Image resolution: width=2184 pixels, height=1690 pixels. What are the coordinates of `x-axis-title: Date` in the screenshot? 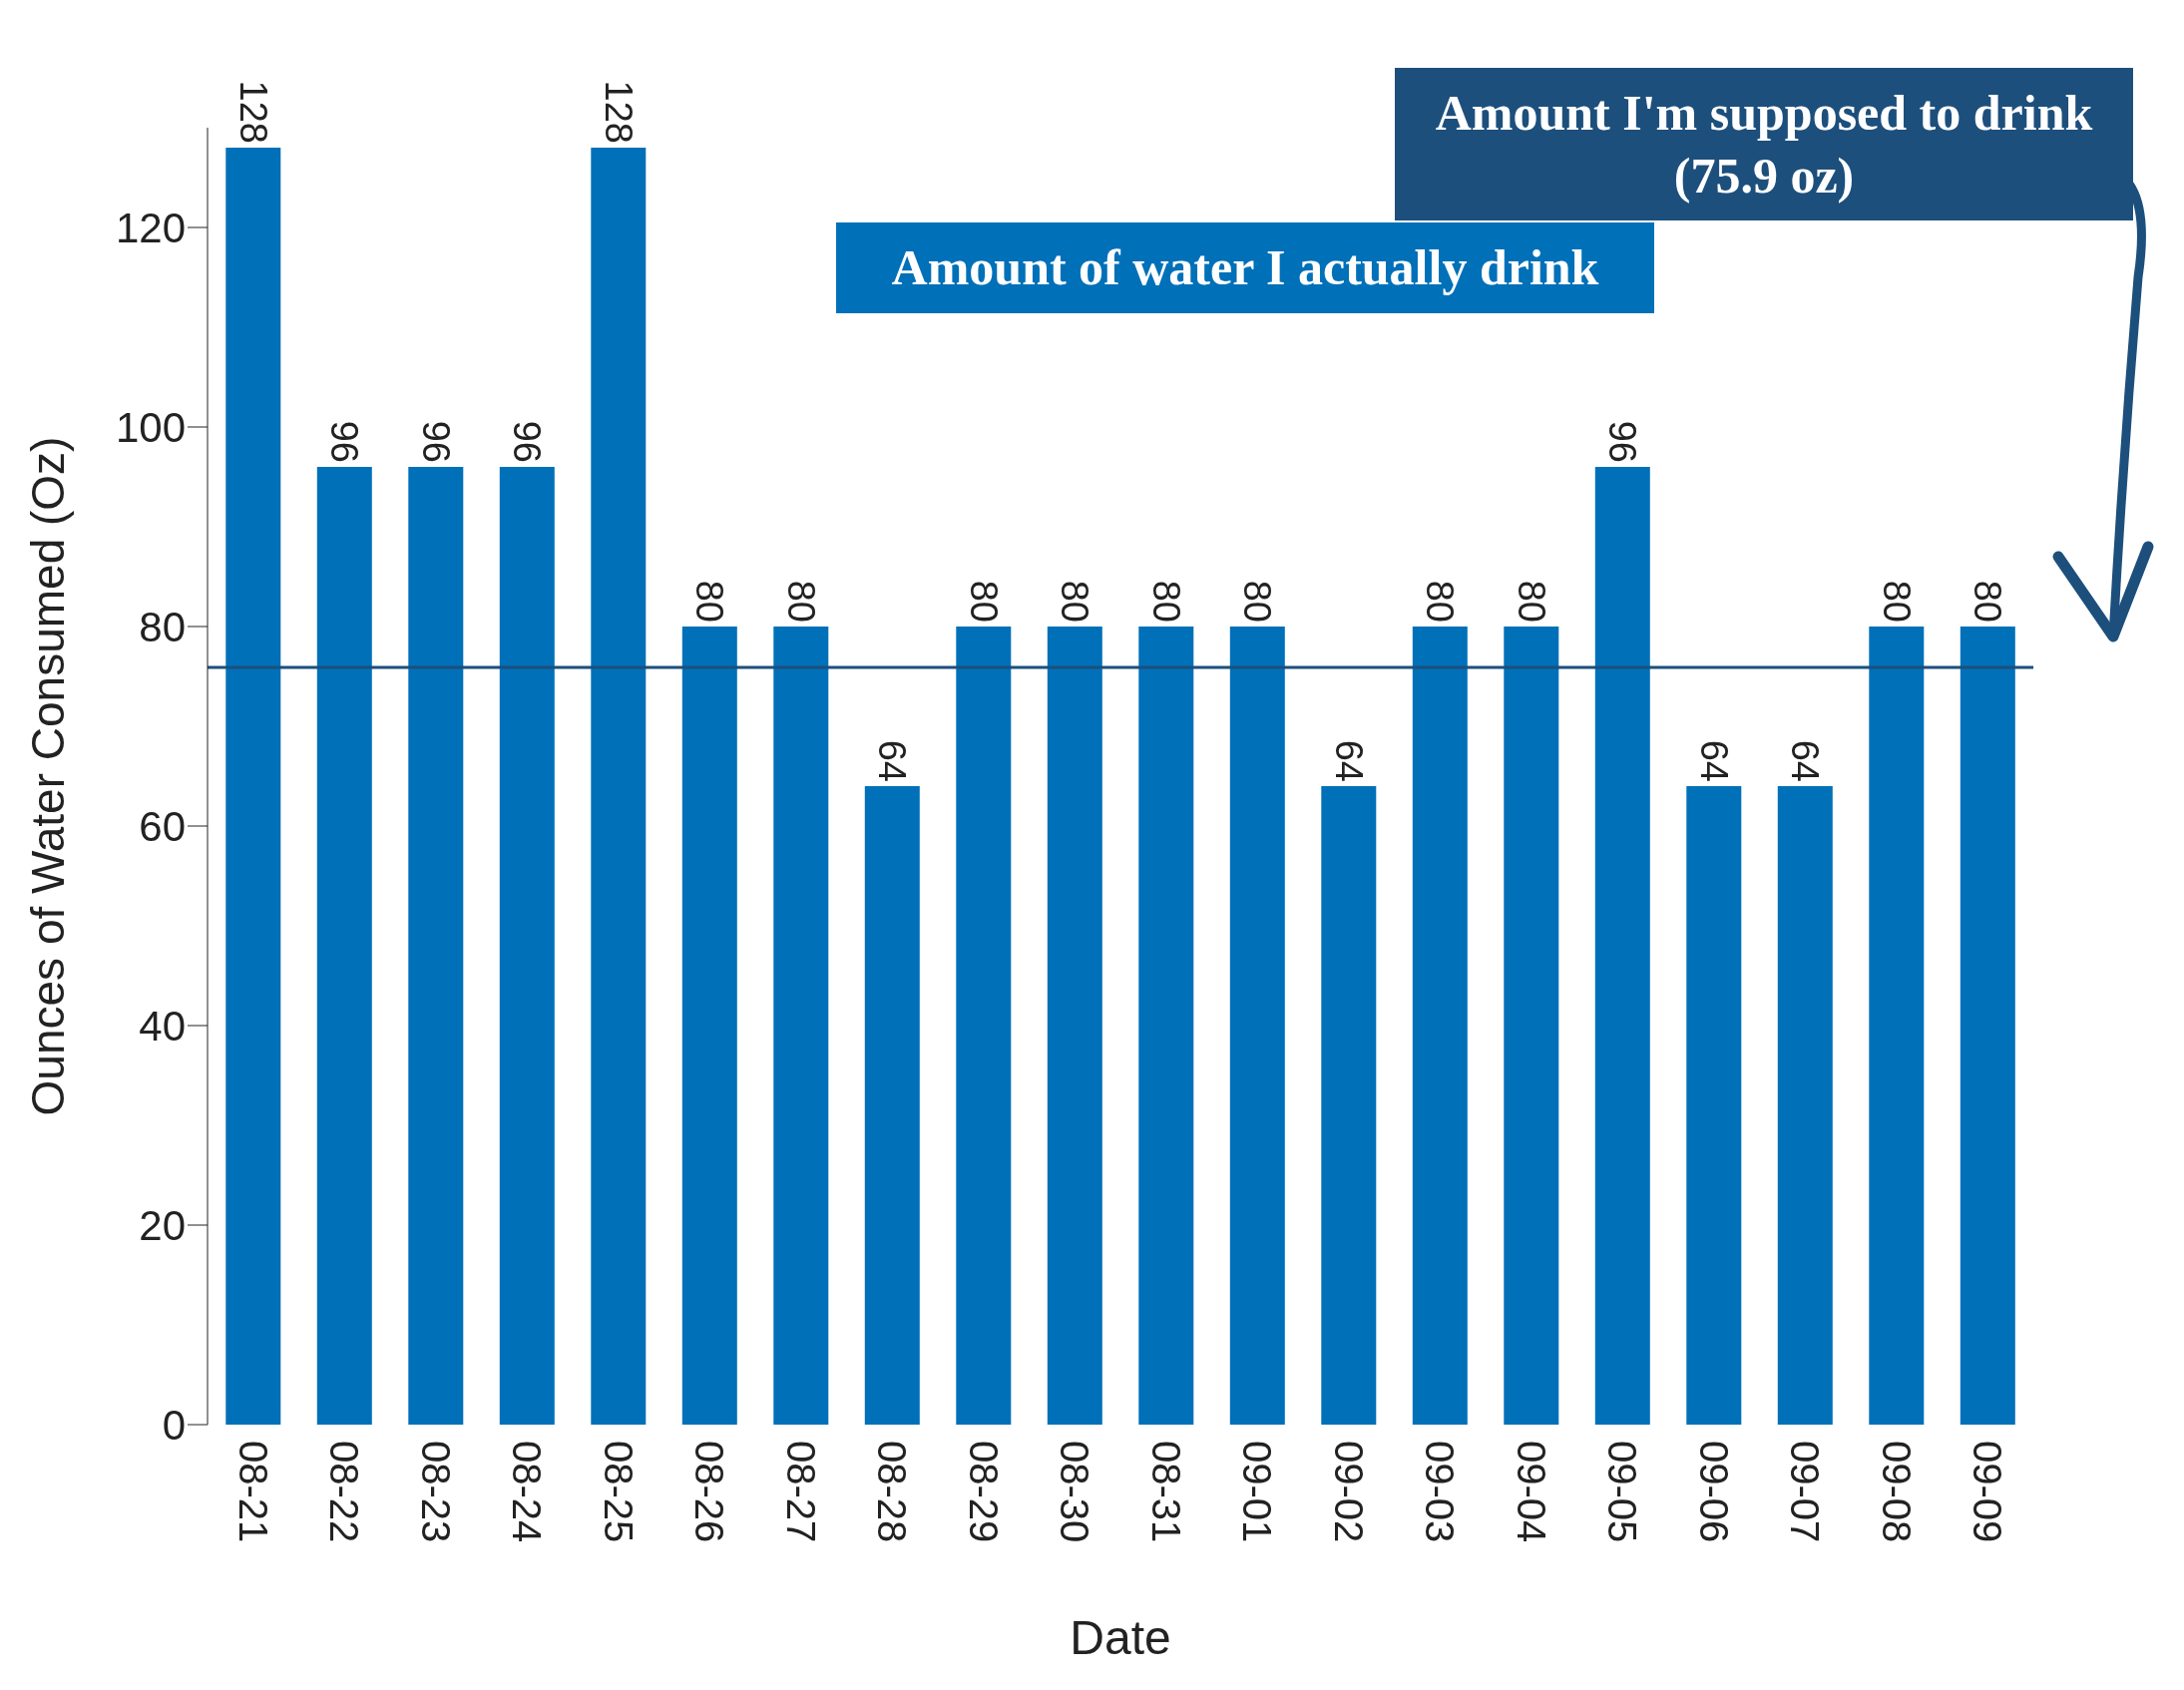 It's located at (1120, 1637).